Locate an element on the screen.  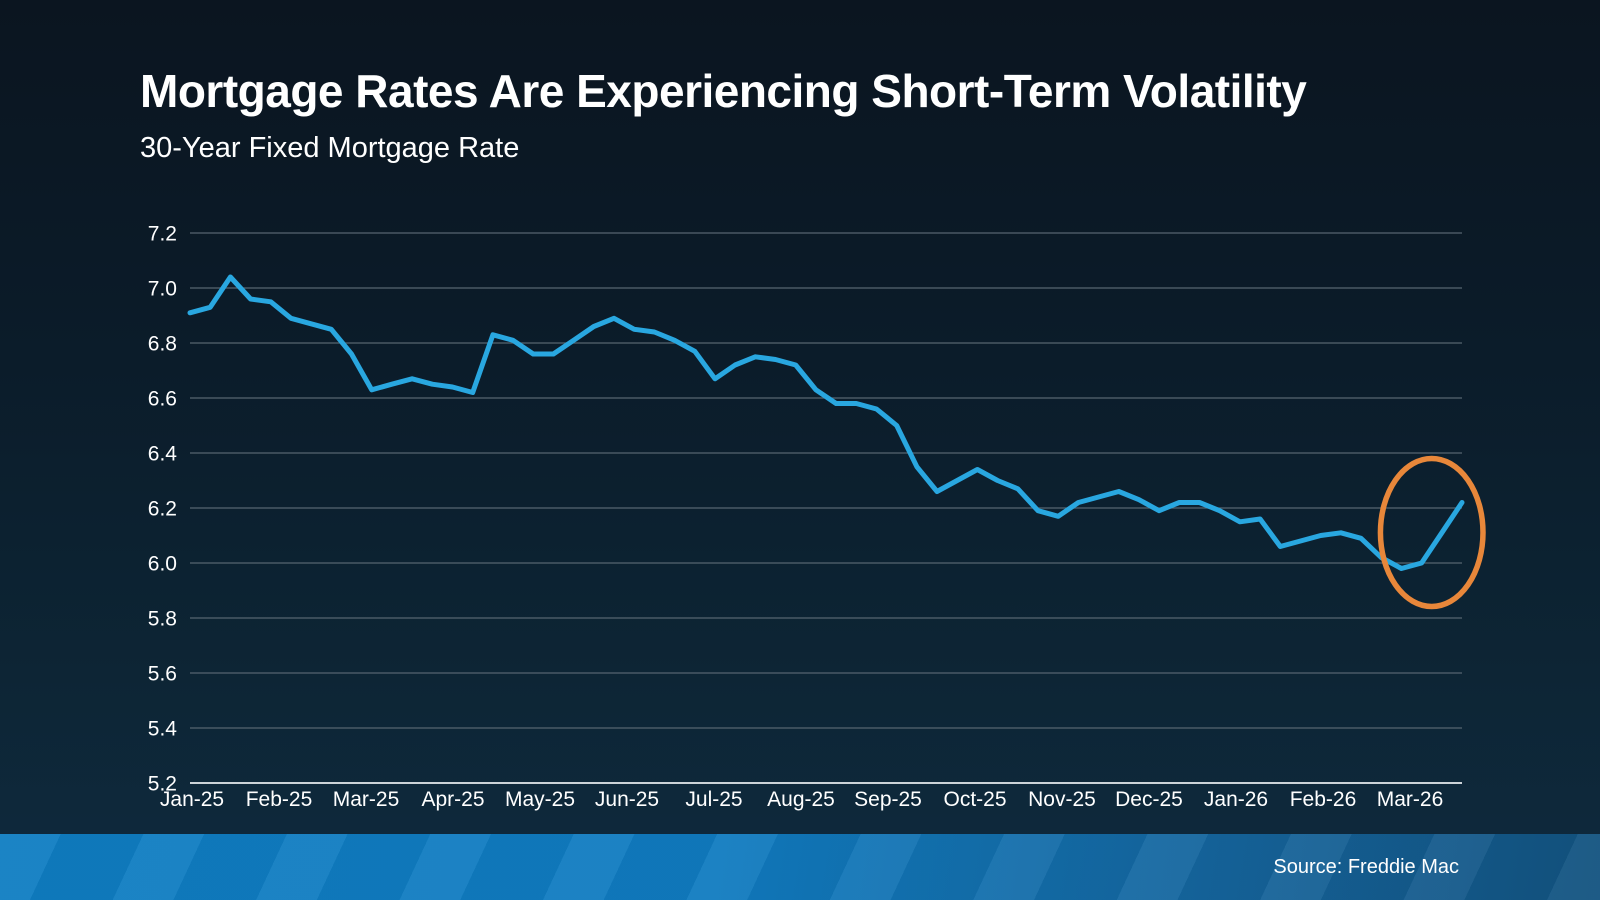
footer-bar: Source: Freddie Mac is located at coordinates (800, 867).